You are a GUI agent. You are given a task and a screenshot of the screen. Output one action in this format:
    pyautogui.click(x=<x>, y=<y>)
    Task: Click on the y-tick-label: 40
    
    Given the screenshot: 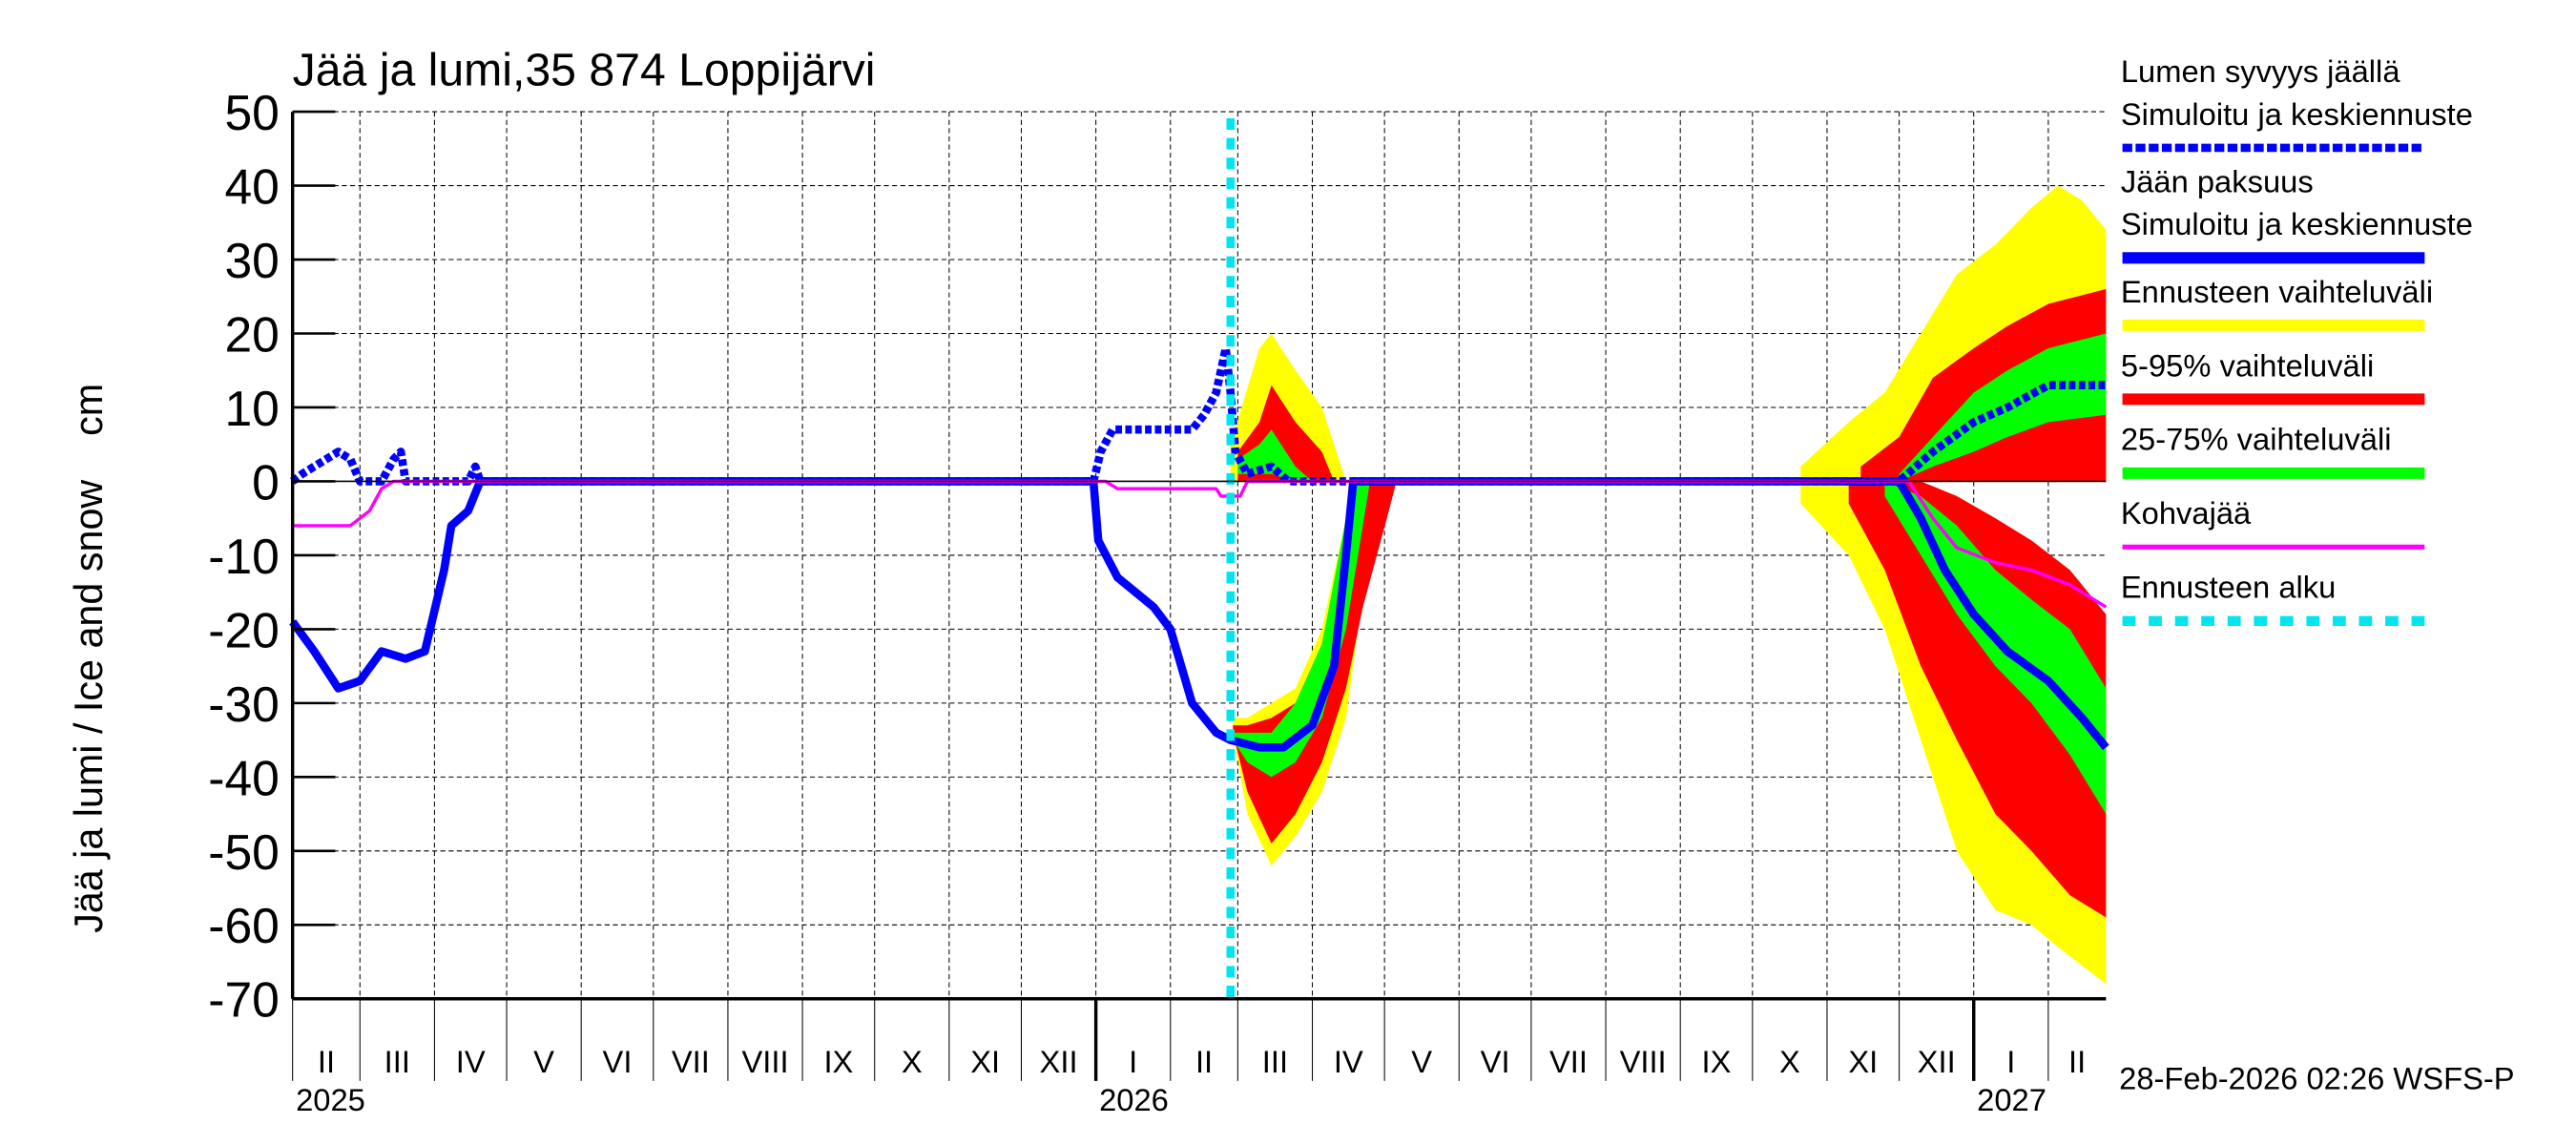 What is the action you would take?
    pyautogui.click(x=251, y=186)
    